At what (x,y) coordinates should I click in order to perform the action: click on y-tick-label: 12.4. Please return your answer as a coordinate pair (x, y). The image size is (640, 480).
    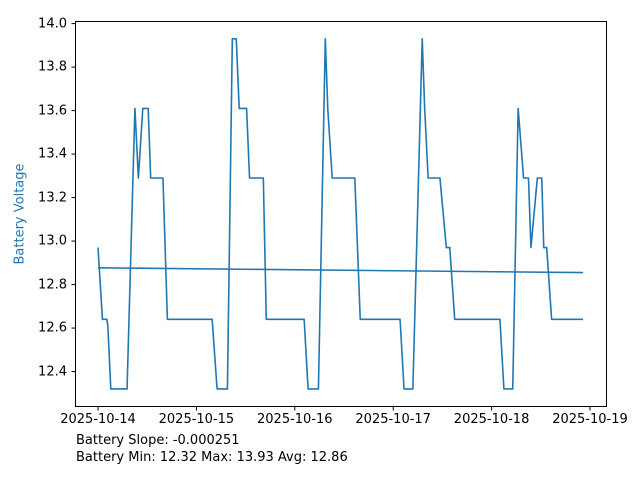
    Looking at the image, I should click on (52, 372).